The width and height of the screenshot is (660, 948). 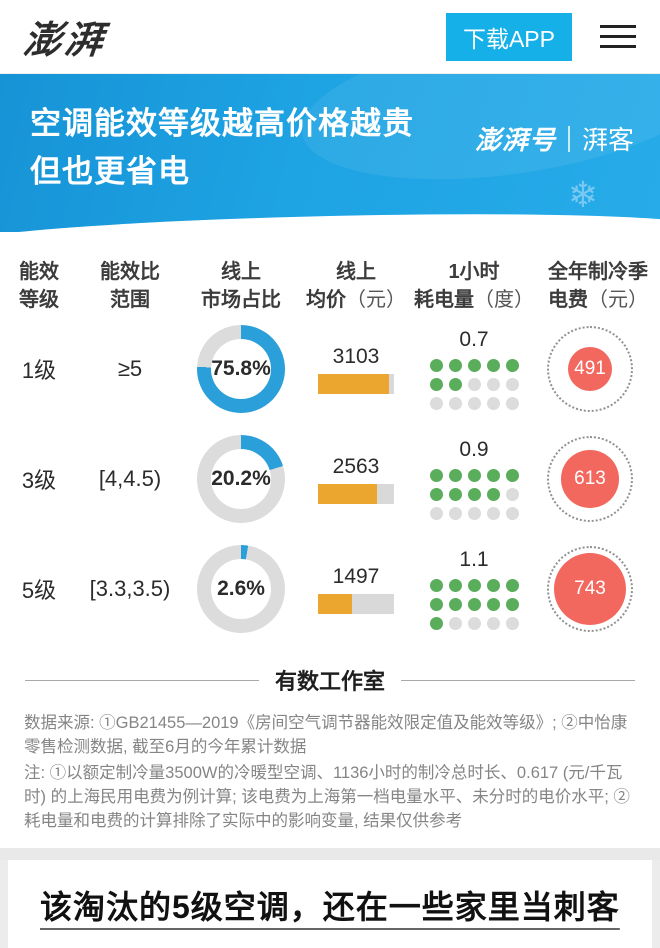 I want to click on col-header-cost: 全年制冷季 电费（元）, so click(x=598, y=286).